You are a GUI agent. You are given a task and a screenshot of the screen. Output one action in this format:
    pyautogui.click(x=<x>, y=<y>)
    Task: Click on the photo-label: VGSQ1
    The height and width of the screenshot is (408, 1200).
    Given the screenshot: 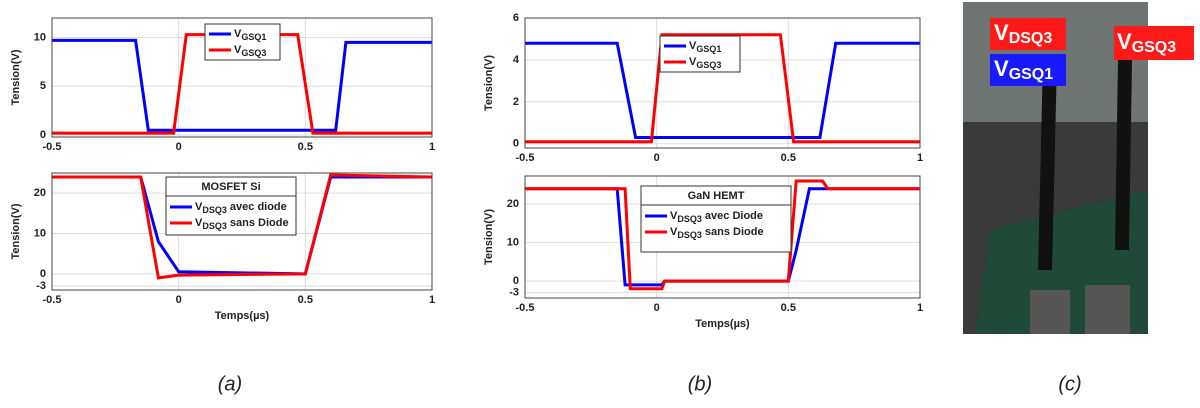 What is the action you would take?
    pyautogui.click(x=1023, y=69)
    